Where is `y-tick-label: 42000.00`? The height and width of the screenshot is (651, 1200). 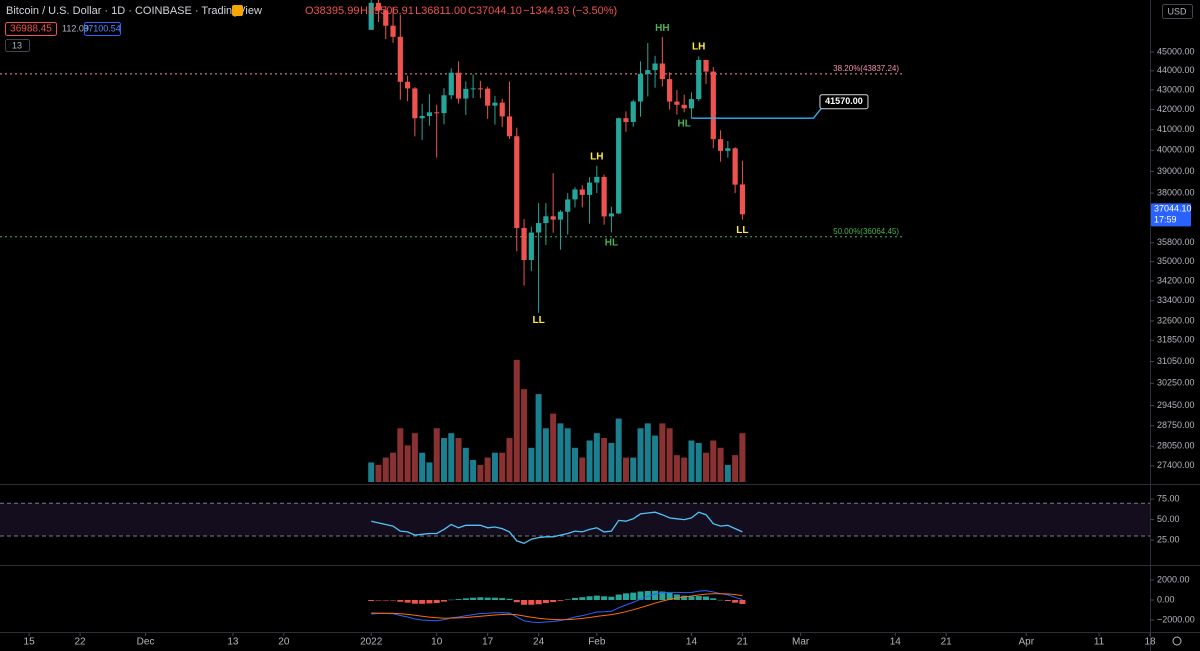 y-tick-label: 42000.00 is located at coordinates (1176, 109).